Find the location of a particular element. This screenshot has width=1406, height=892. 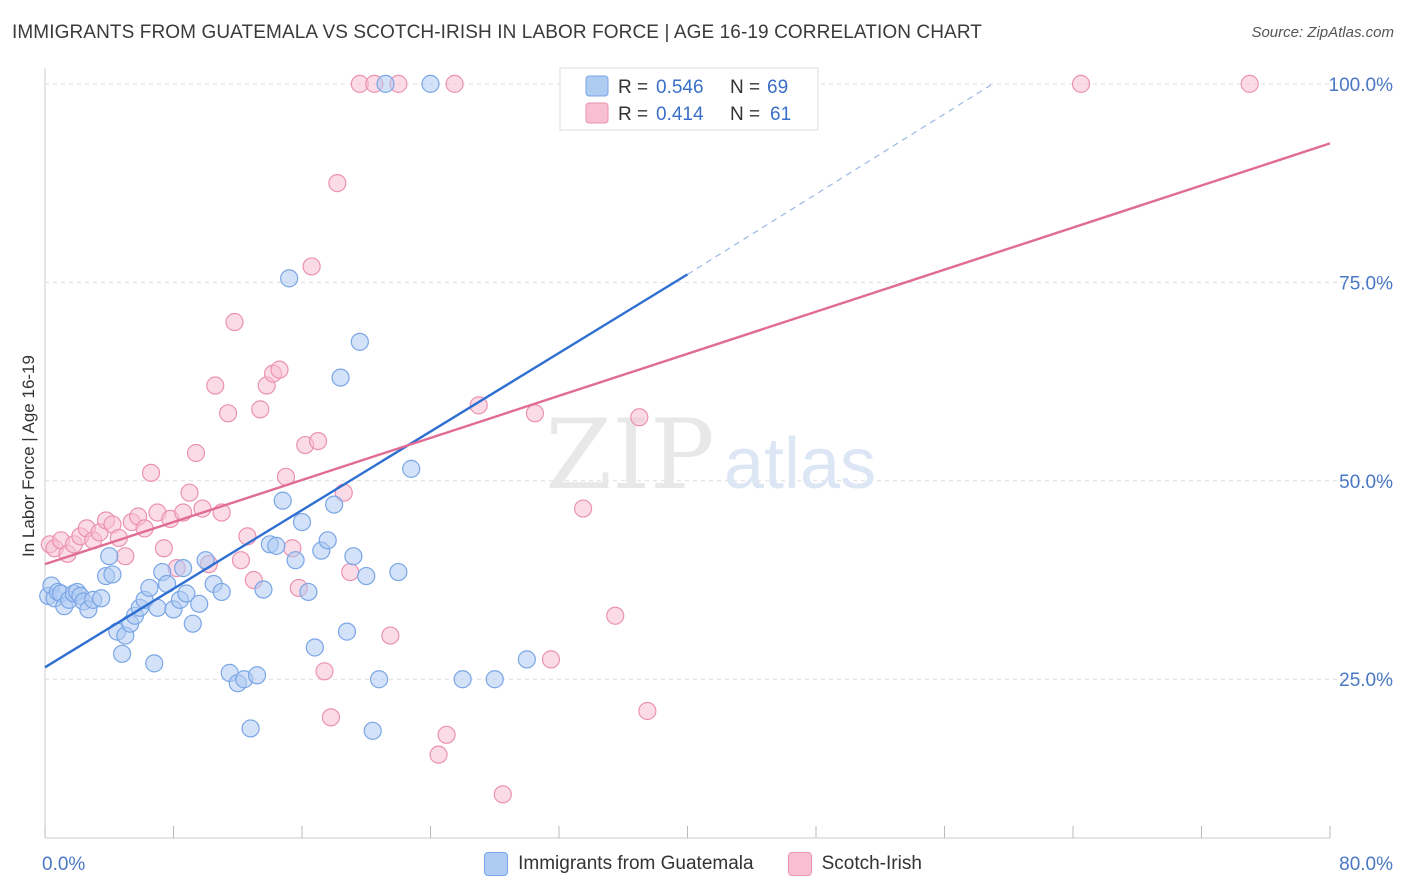

x-tick-label: 0.0% is located at coordinates (63, 864).